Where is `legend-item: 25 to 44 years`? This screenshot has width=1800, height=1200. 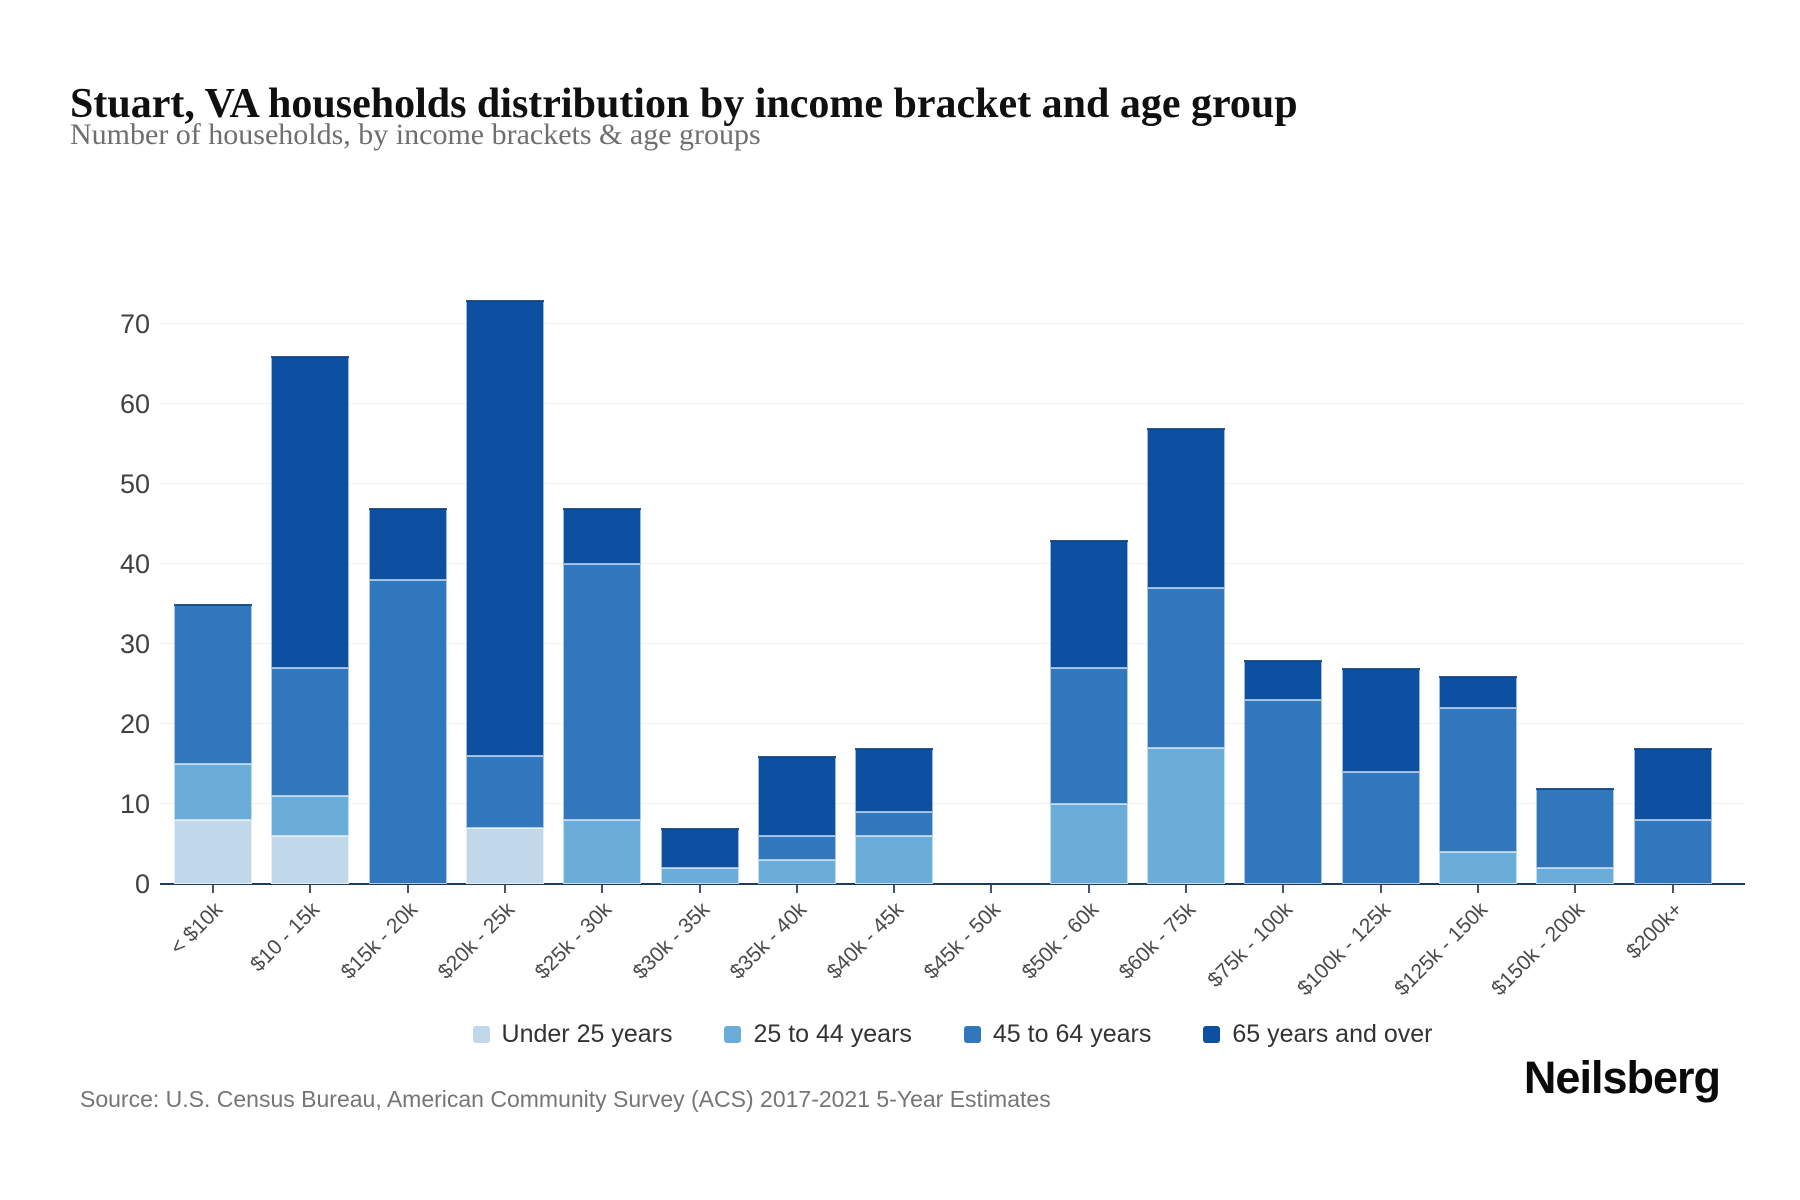 legend-item: 25 to 44 years is located at coordinates (818, 1034).